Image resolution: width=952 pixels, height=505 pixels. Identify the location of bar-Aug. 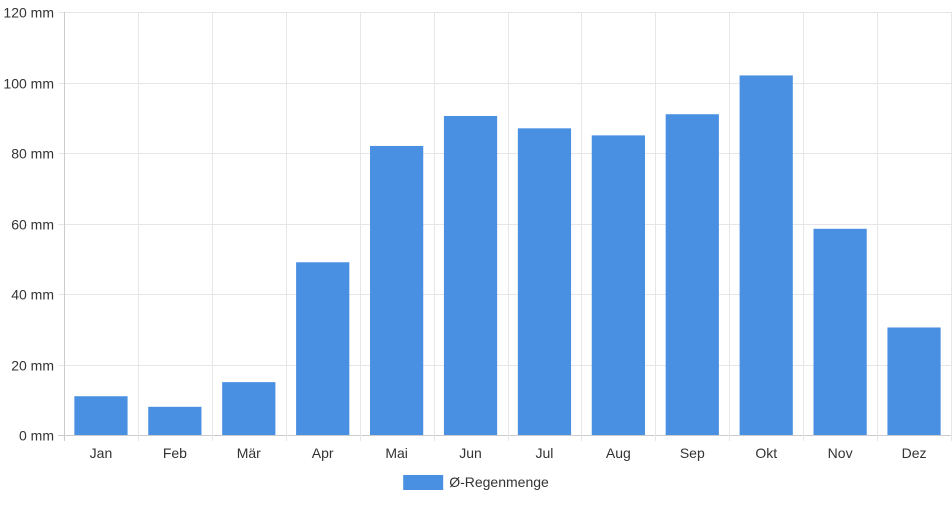
(618, 285).